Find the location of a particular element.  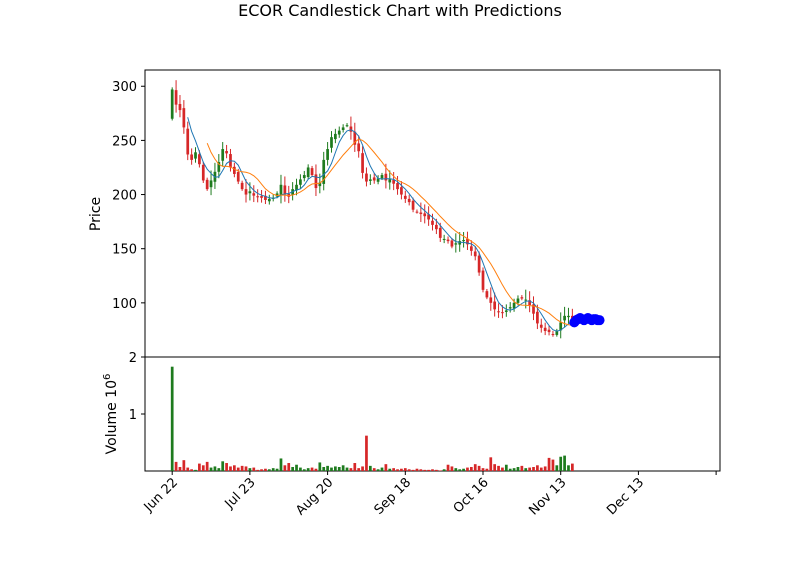

volume-bars is located at coordinates (372, 418).